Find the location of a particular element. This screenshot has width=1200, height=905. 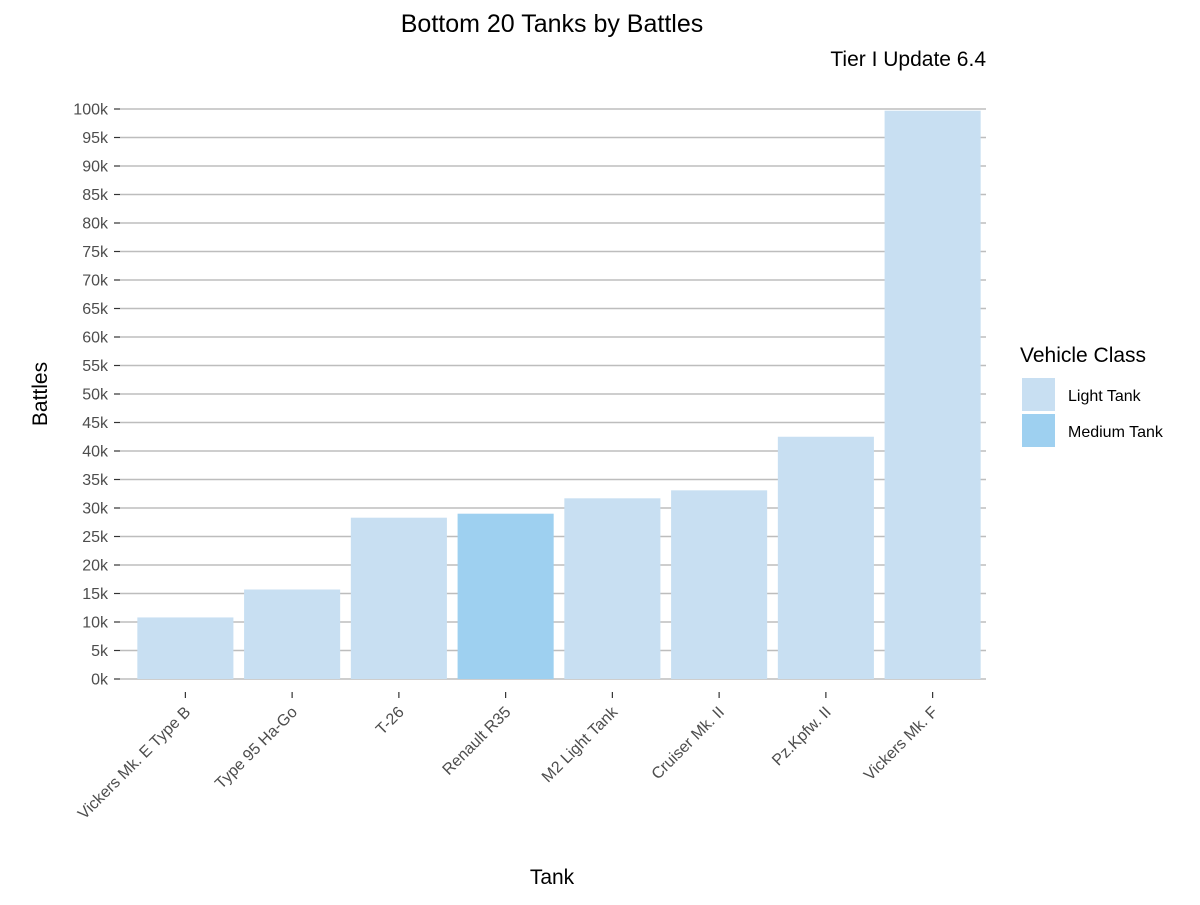

y-tick-label: 10k is located at coordinates (95, 623).